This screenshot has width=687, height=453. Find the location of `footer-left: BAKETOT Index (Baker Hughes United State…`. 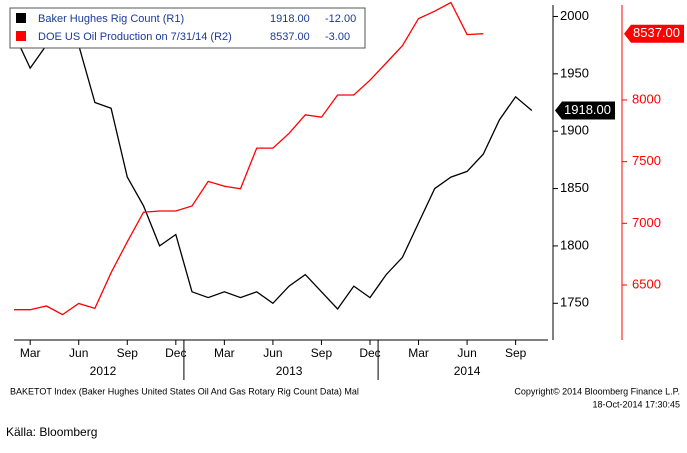

footer-left: BAKETOT Index (Baker Hughes United State… is located at coordinates (184, 391).